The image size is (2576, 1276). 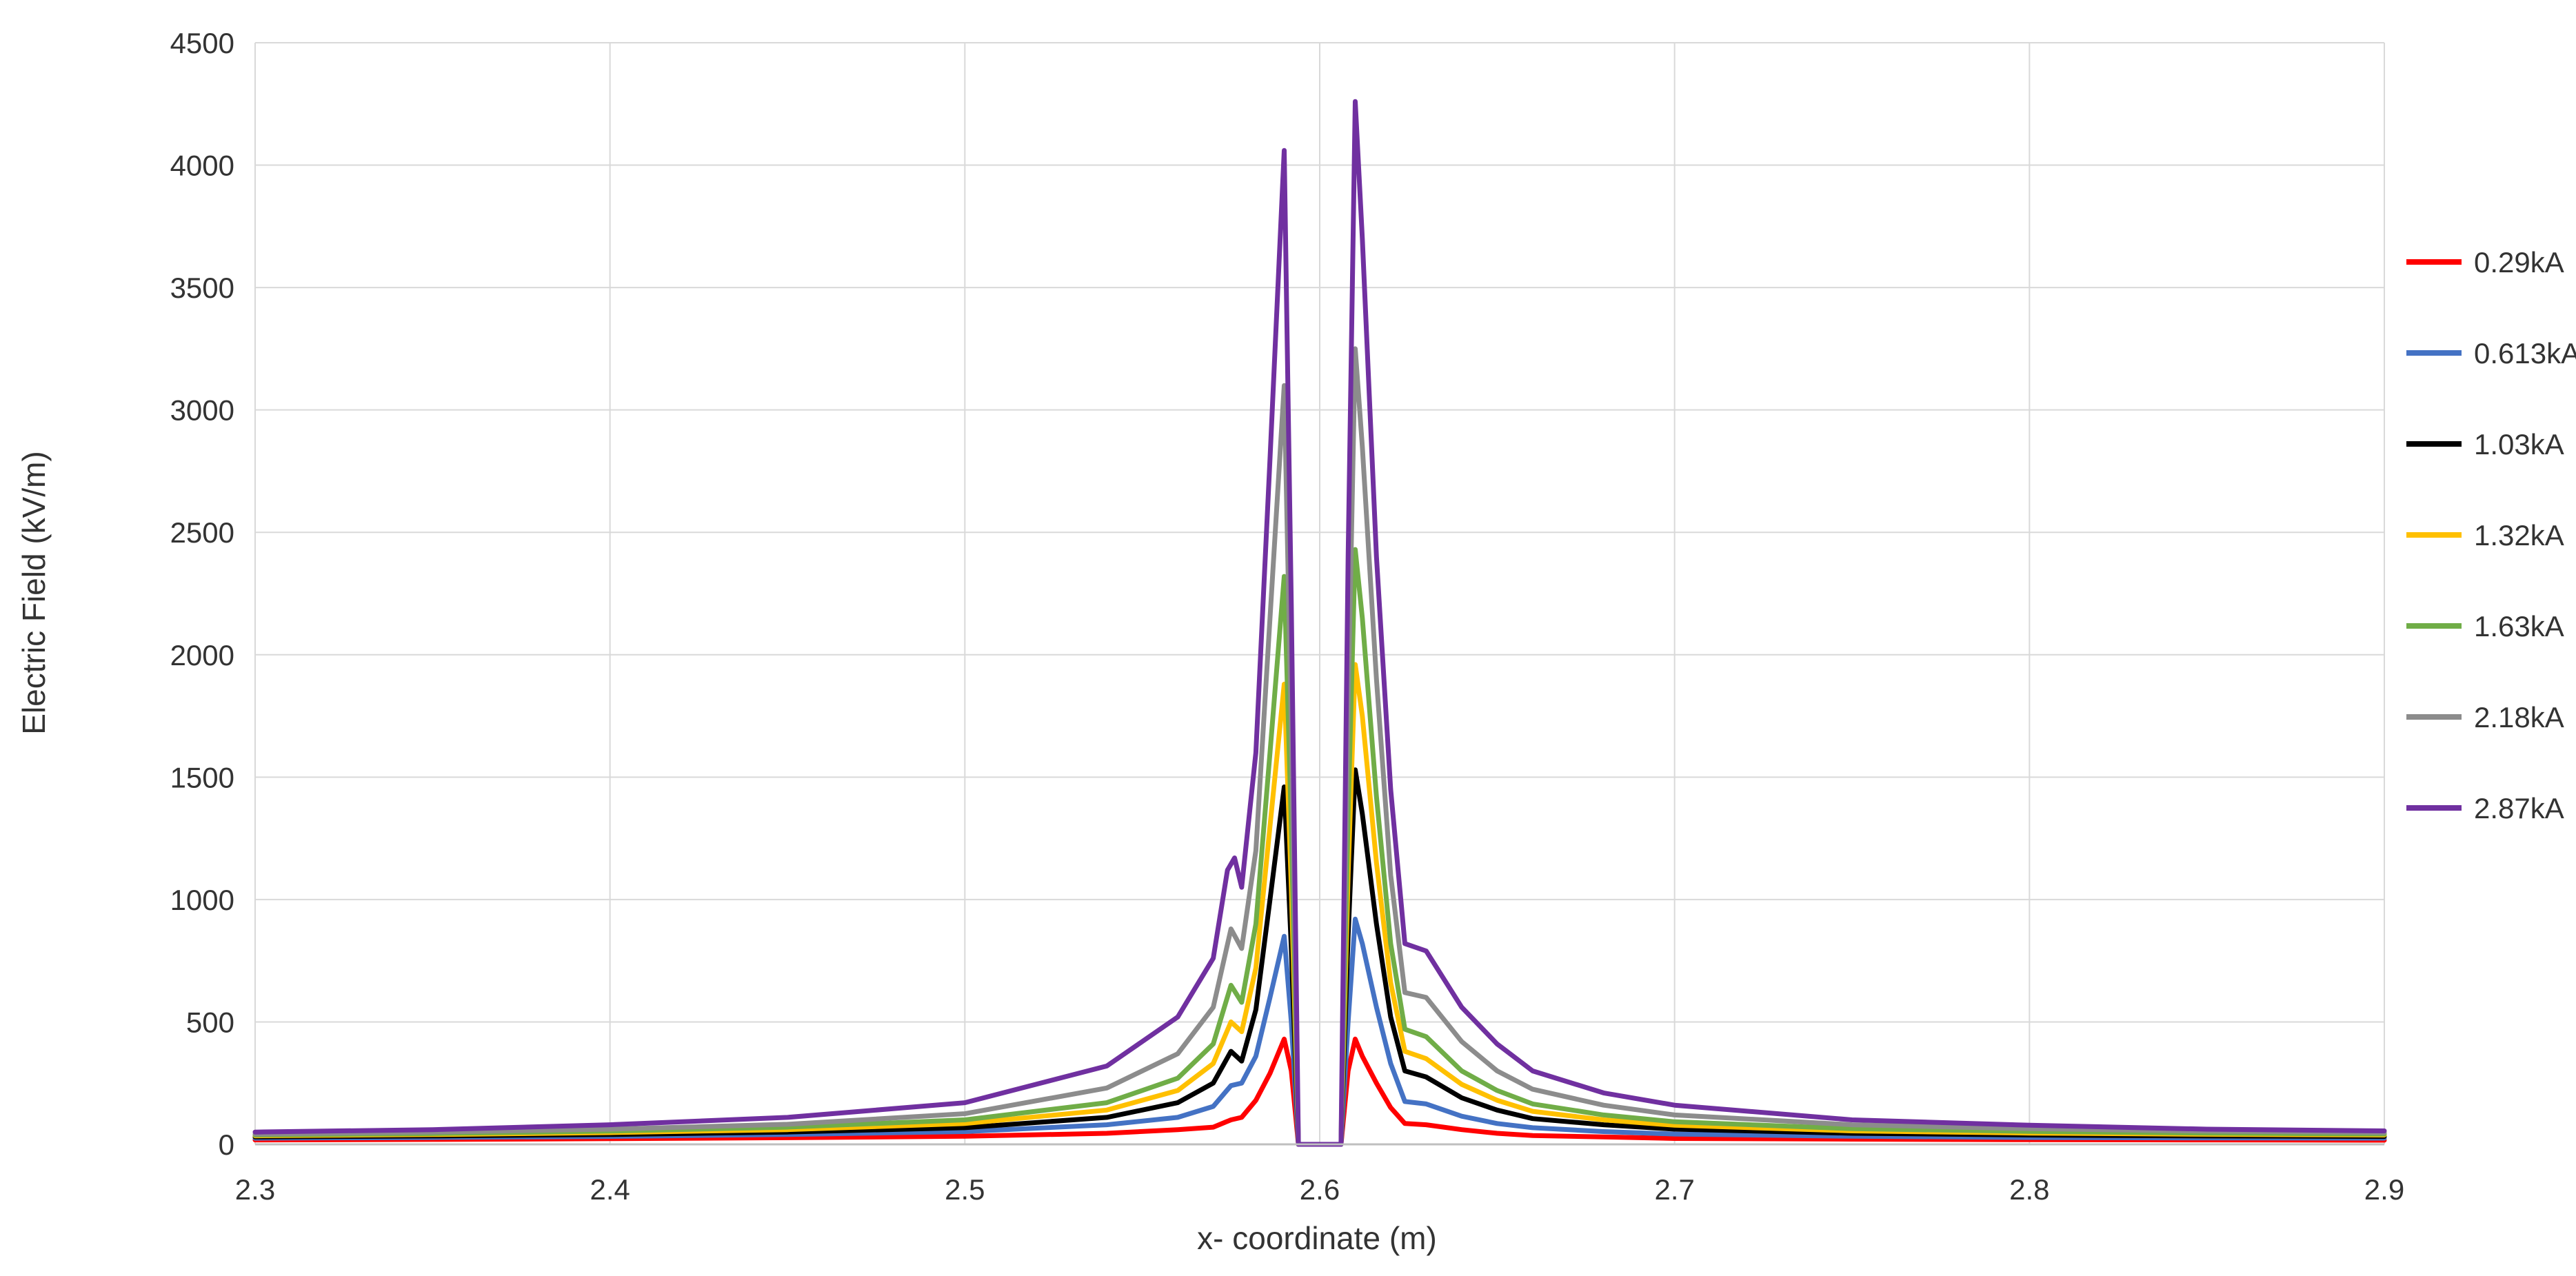 I want to click on legend-label: 1.32kA, so click(x=2519, y=535).